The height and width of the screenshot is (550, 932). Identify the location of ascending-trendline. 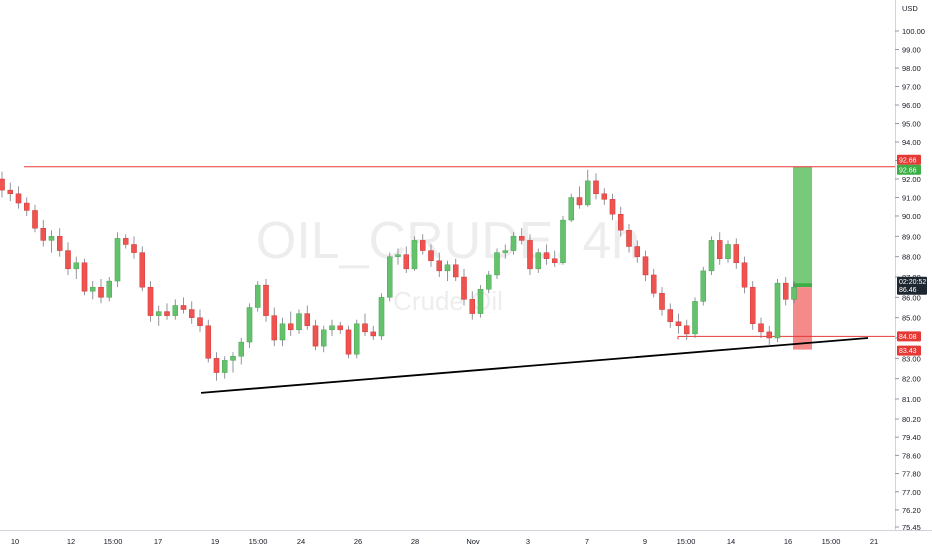
(534, 365).